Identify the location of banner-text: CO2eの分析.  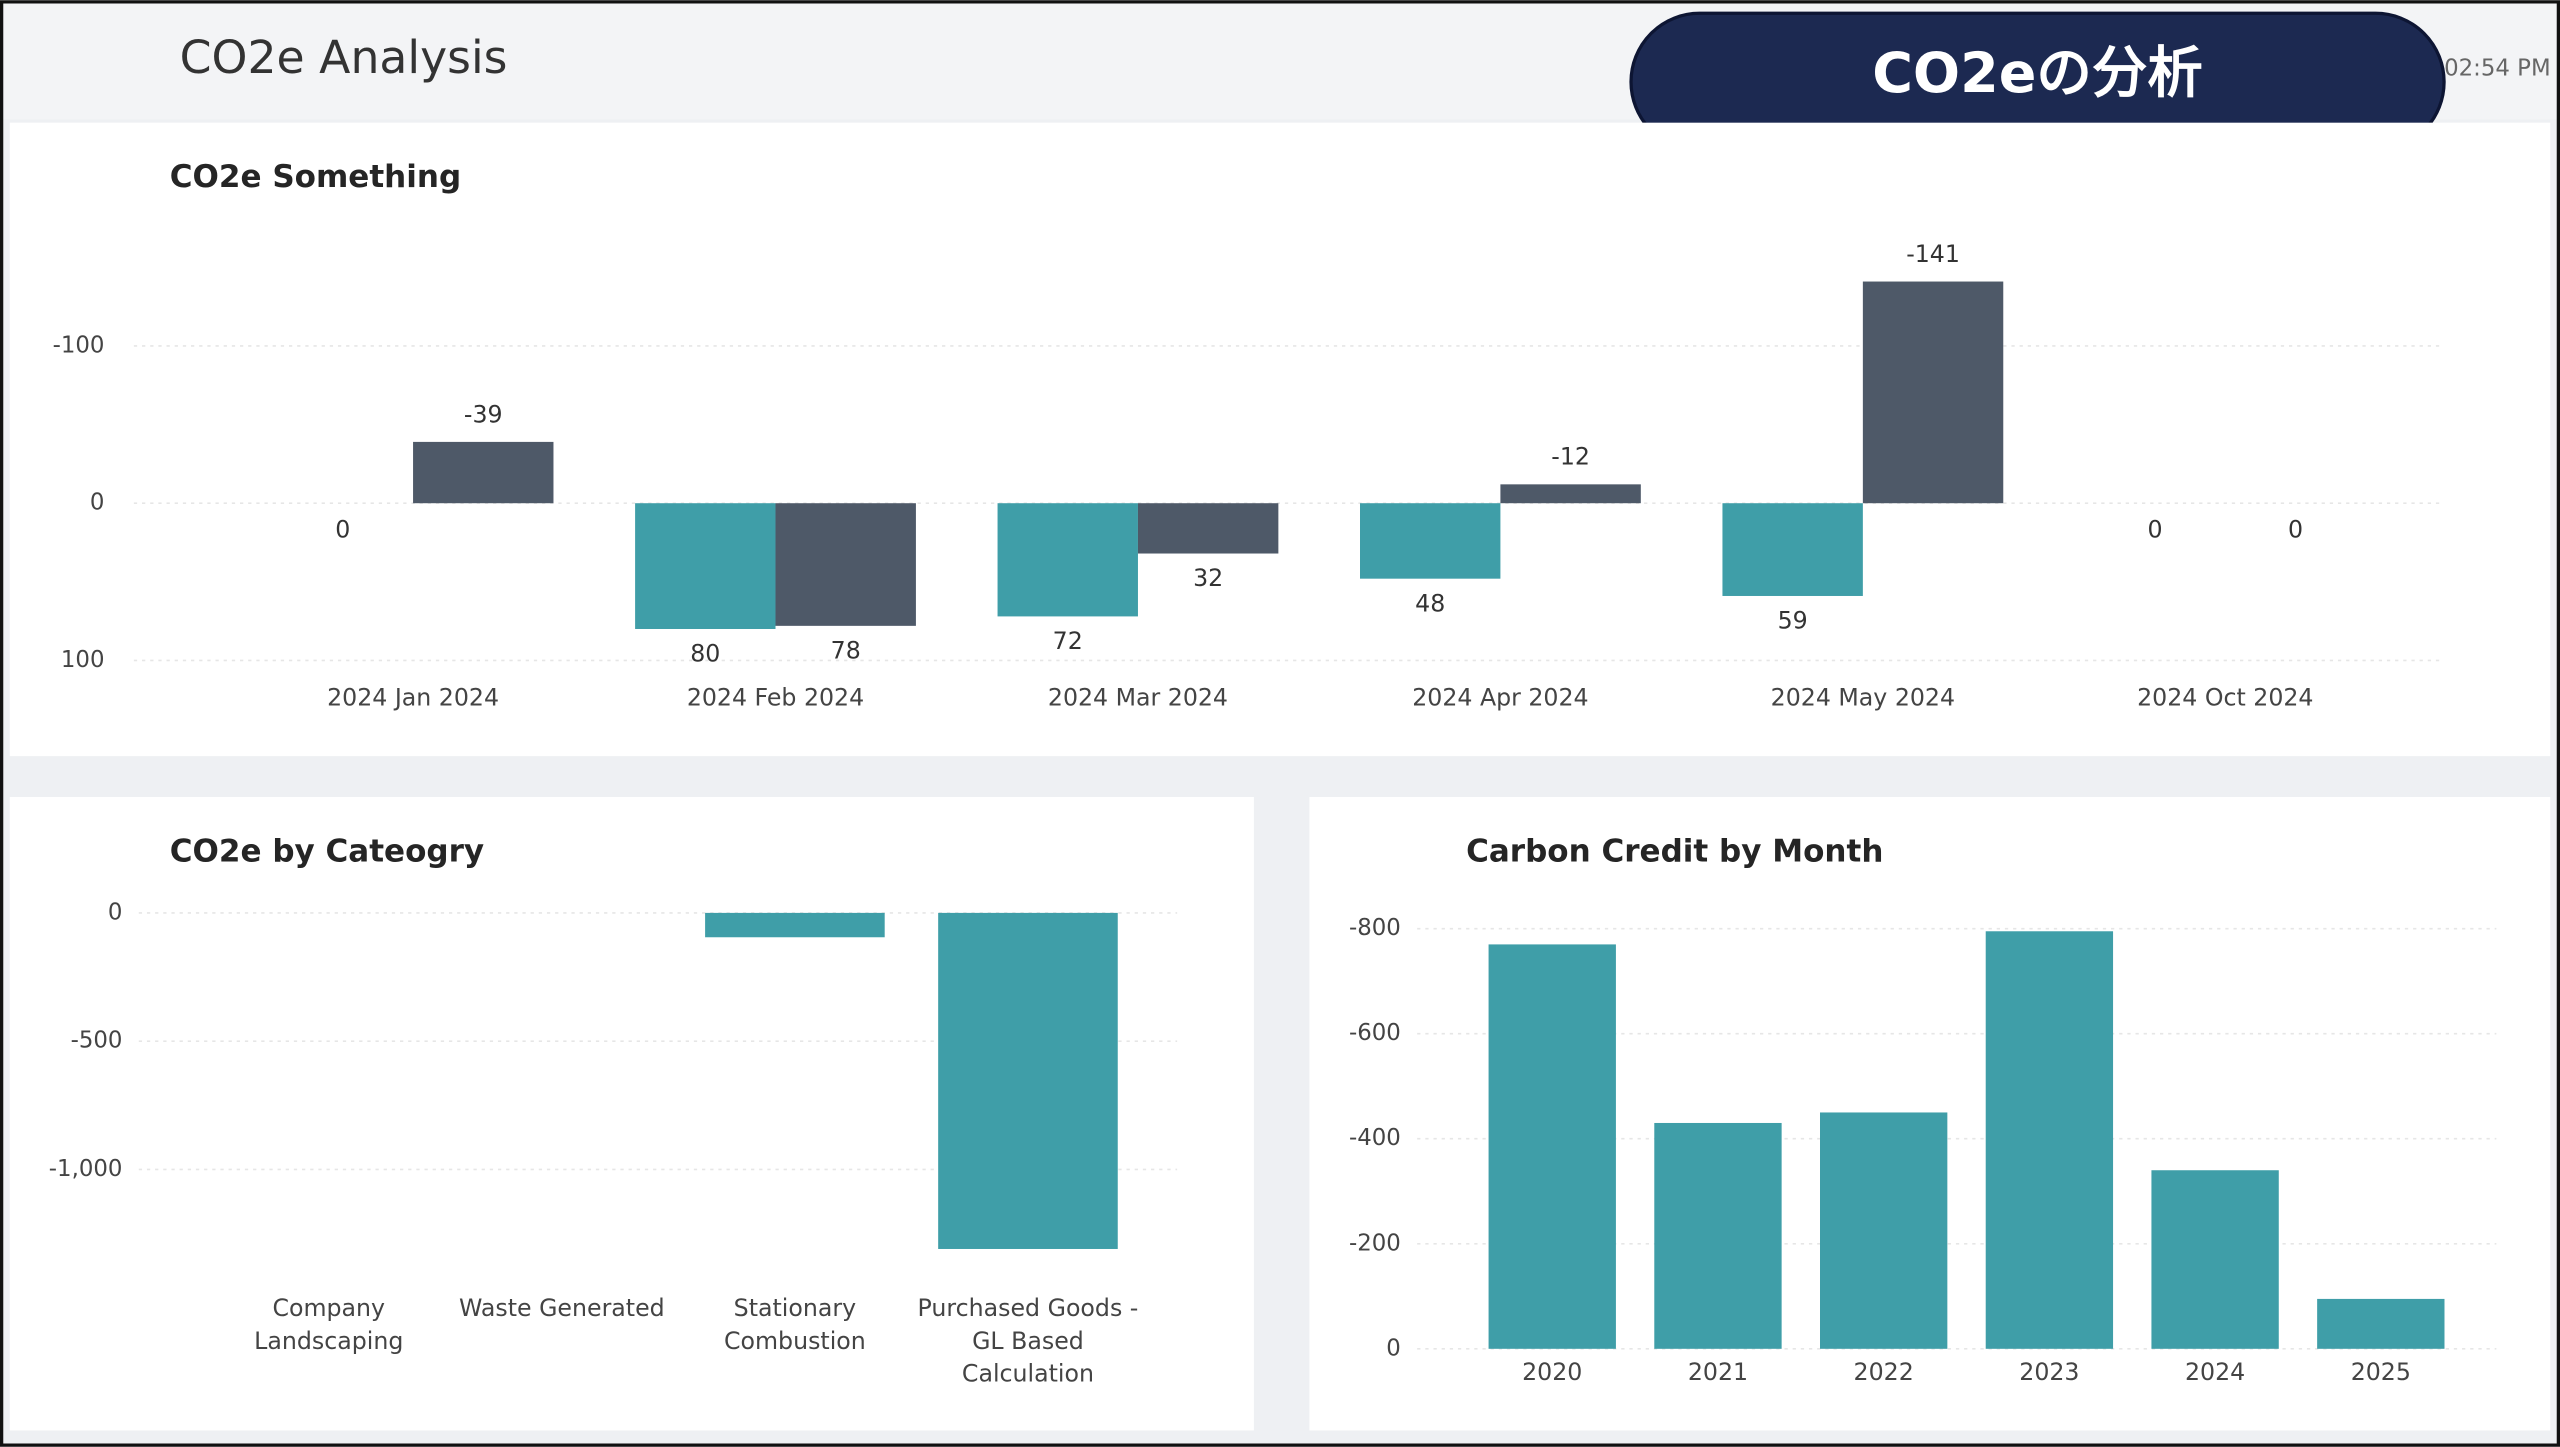
(2037, 73).